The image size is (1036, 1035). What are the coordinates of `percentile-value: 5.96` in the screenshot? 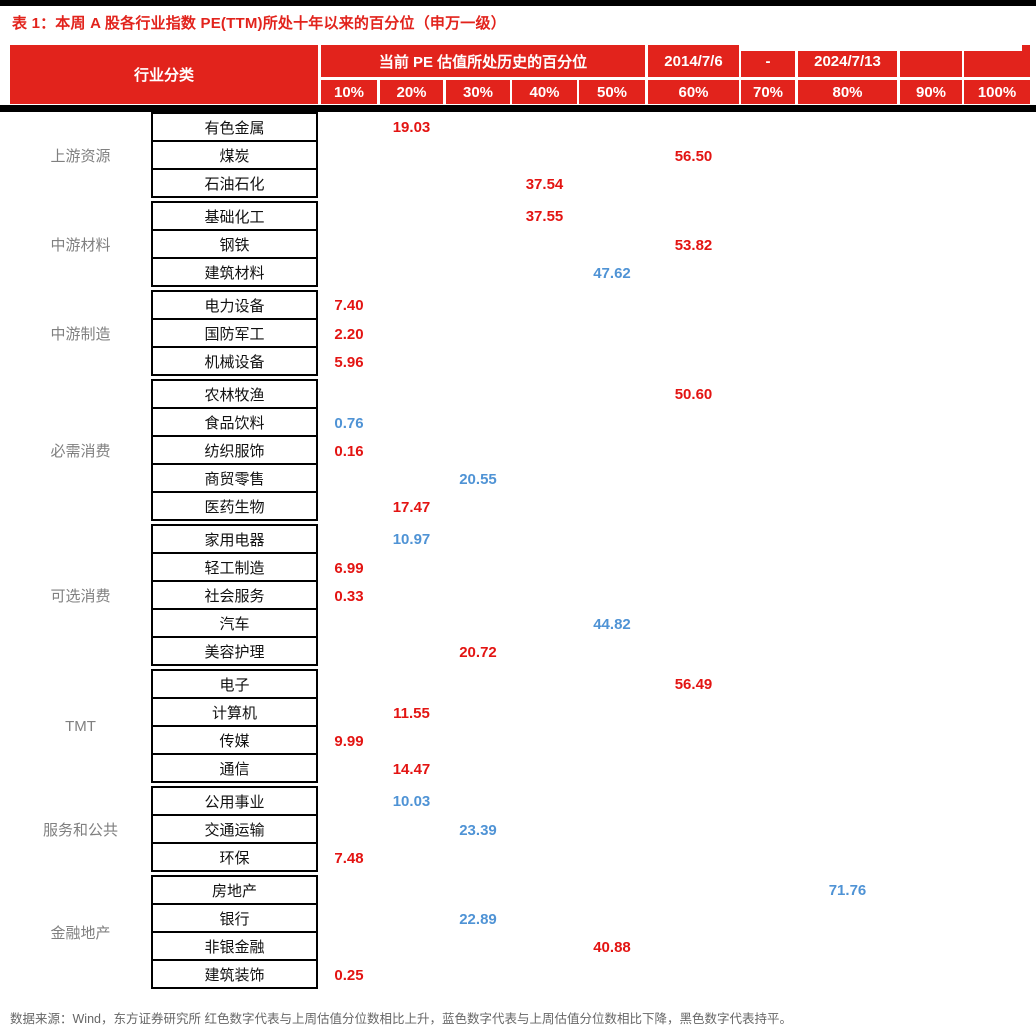 It's located at (349, 362).